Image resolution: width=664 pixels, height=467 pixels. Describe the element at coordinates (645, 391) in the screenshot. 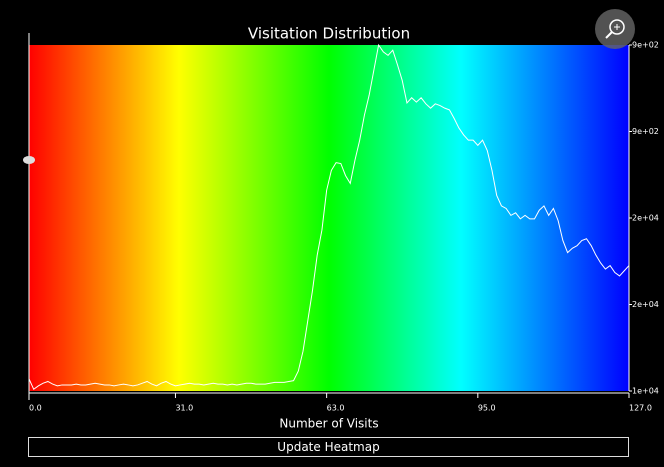

I see `y-tick-label: 1e+04` at that location.